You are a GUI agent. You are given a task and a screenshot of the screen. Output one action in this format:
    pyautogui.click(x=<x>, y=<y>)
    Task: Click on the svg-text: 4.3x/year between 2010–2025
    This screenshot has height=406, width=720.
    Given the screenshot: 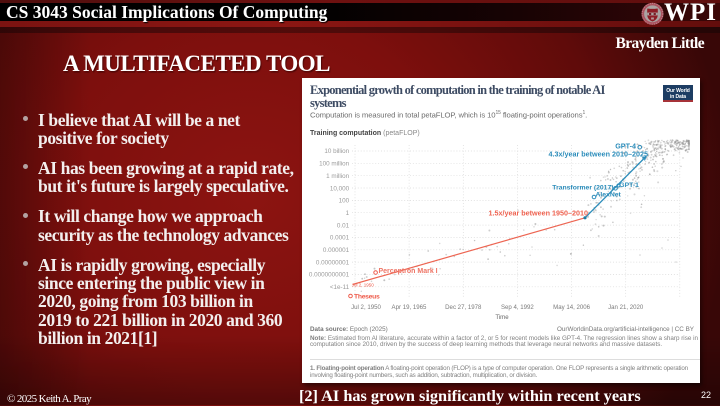 What is the action you would take?
    pyautogui.click(x=598, y=154)
    